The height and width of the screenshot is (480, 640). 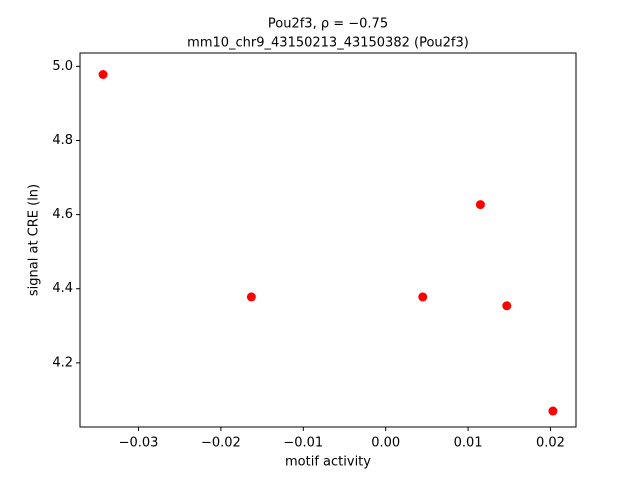 I want to click on y-tick-label: 4.4, so click(x=62, y=288).